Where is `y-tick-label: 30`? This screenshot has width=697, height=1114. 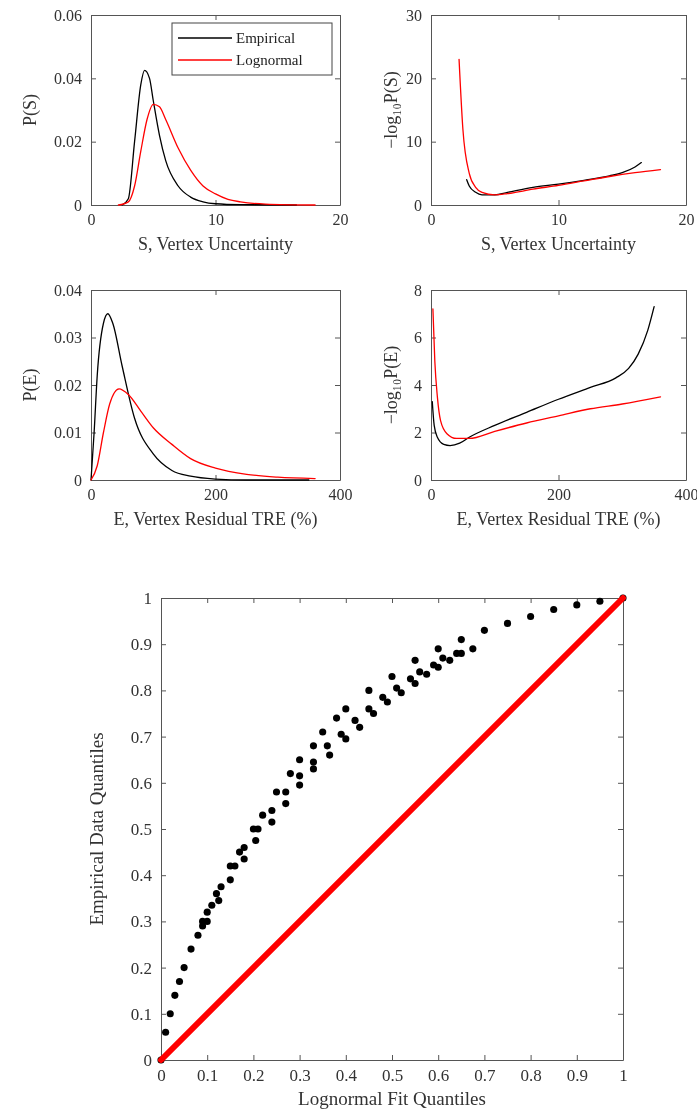 y-tick-label: 30 is located at coordinates (414, 15).